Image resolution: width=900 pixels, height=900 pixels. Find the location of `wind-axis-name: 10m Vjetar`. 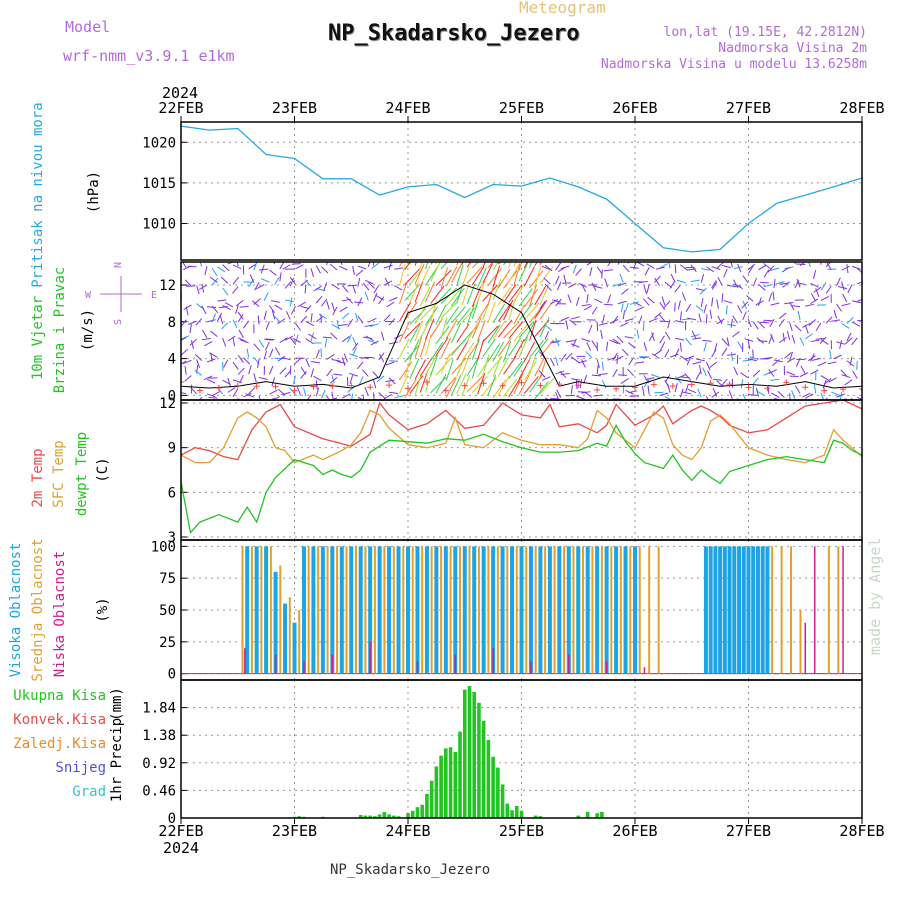

wind-axis-name: 10m Vjetar is located at coordinates (38, 338).